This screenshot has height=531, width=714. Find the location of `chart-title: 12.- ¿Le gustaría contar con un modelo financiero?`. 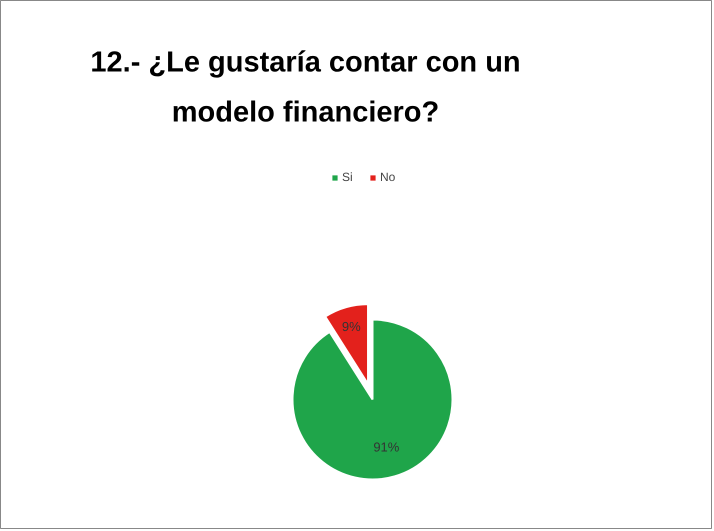

chart-title: 12.- ¿Le gustaría contar con un modelo financiero? is located at coordinates (305, 87).